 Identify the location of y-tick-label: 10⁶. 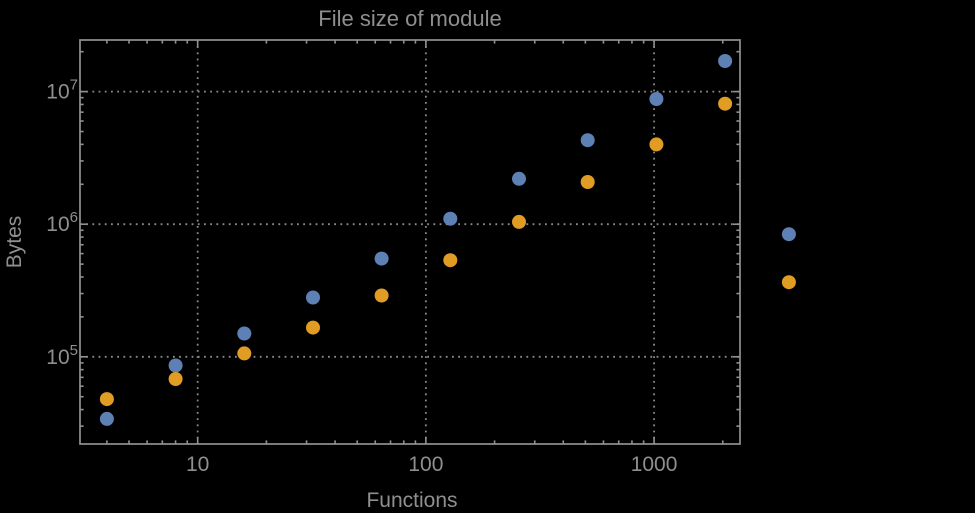
(62, 222).